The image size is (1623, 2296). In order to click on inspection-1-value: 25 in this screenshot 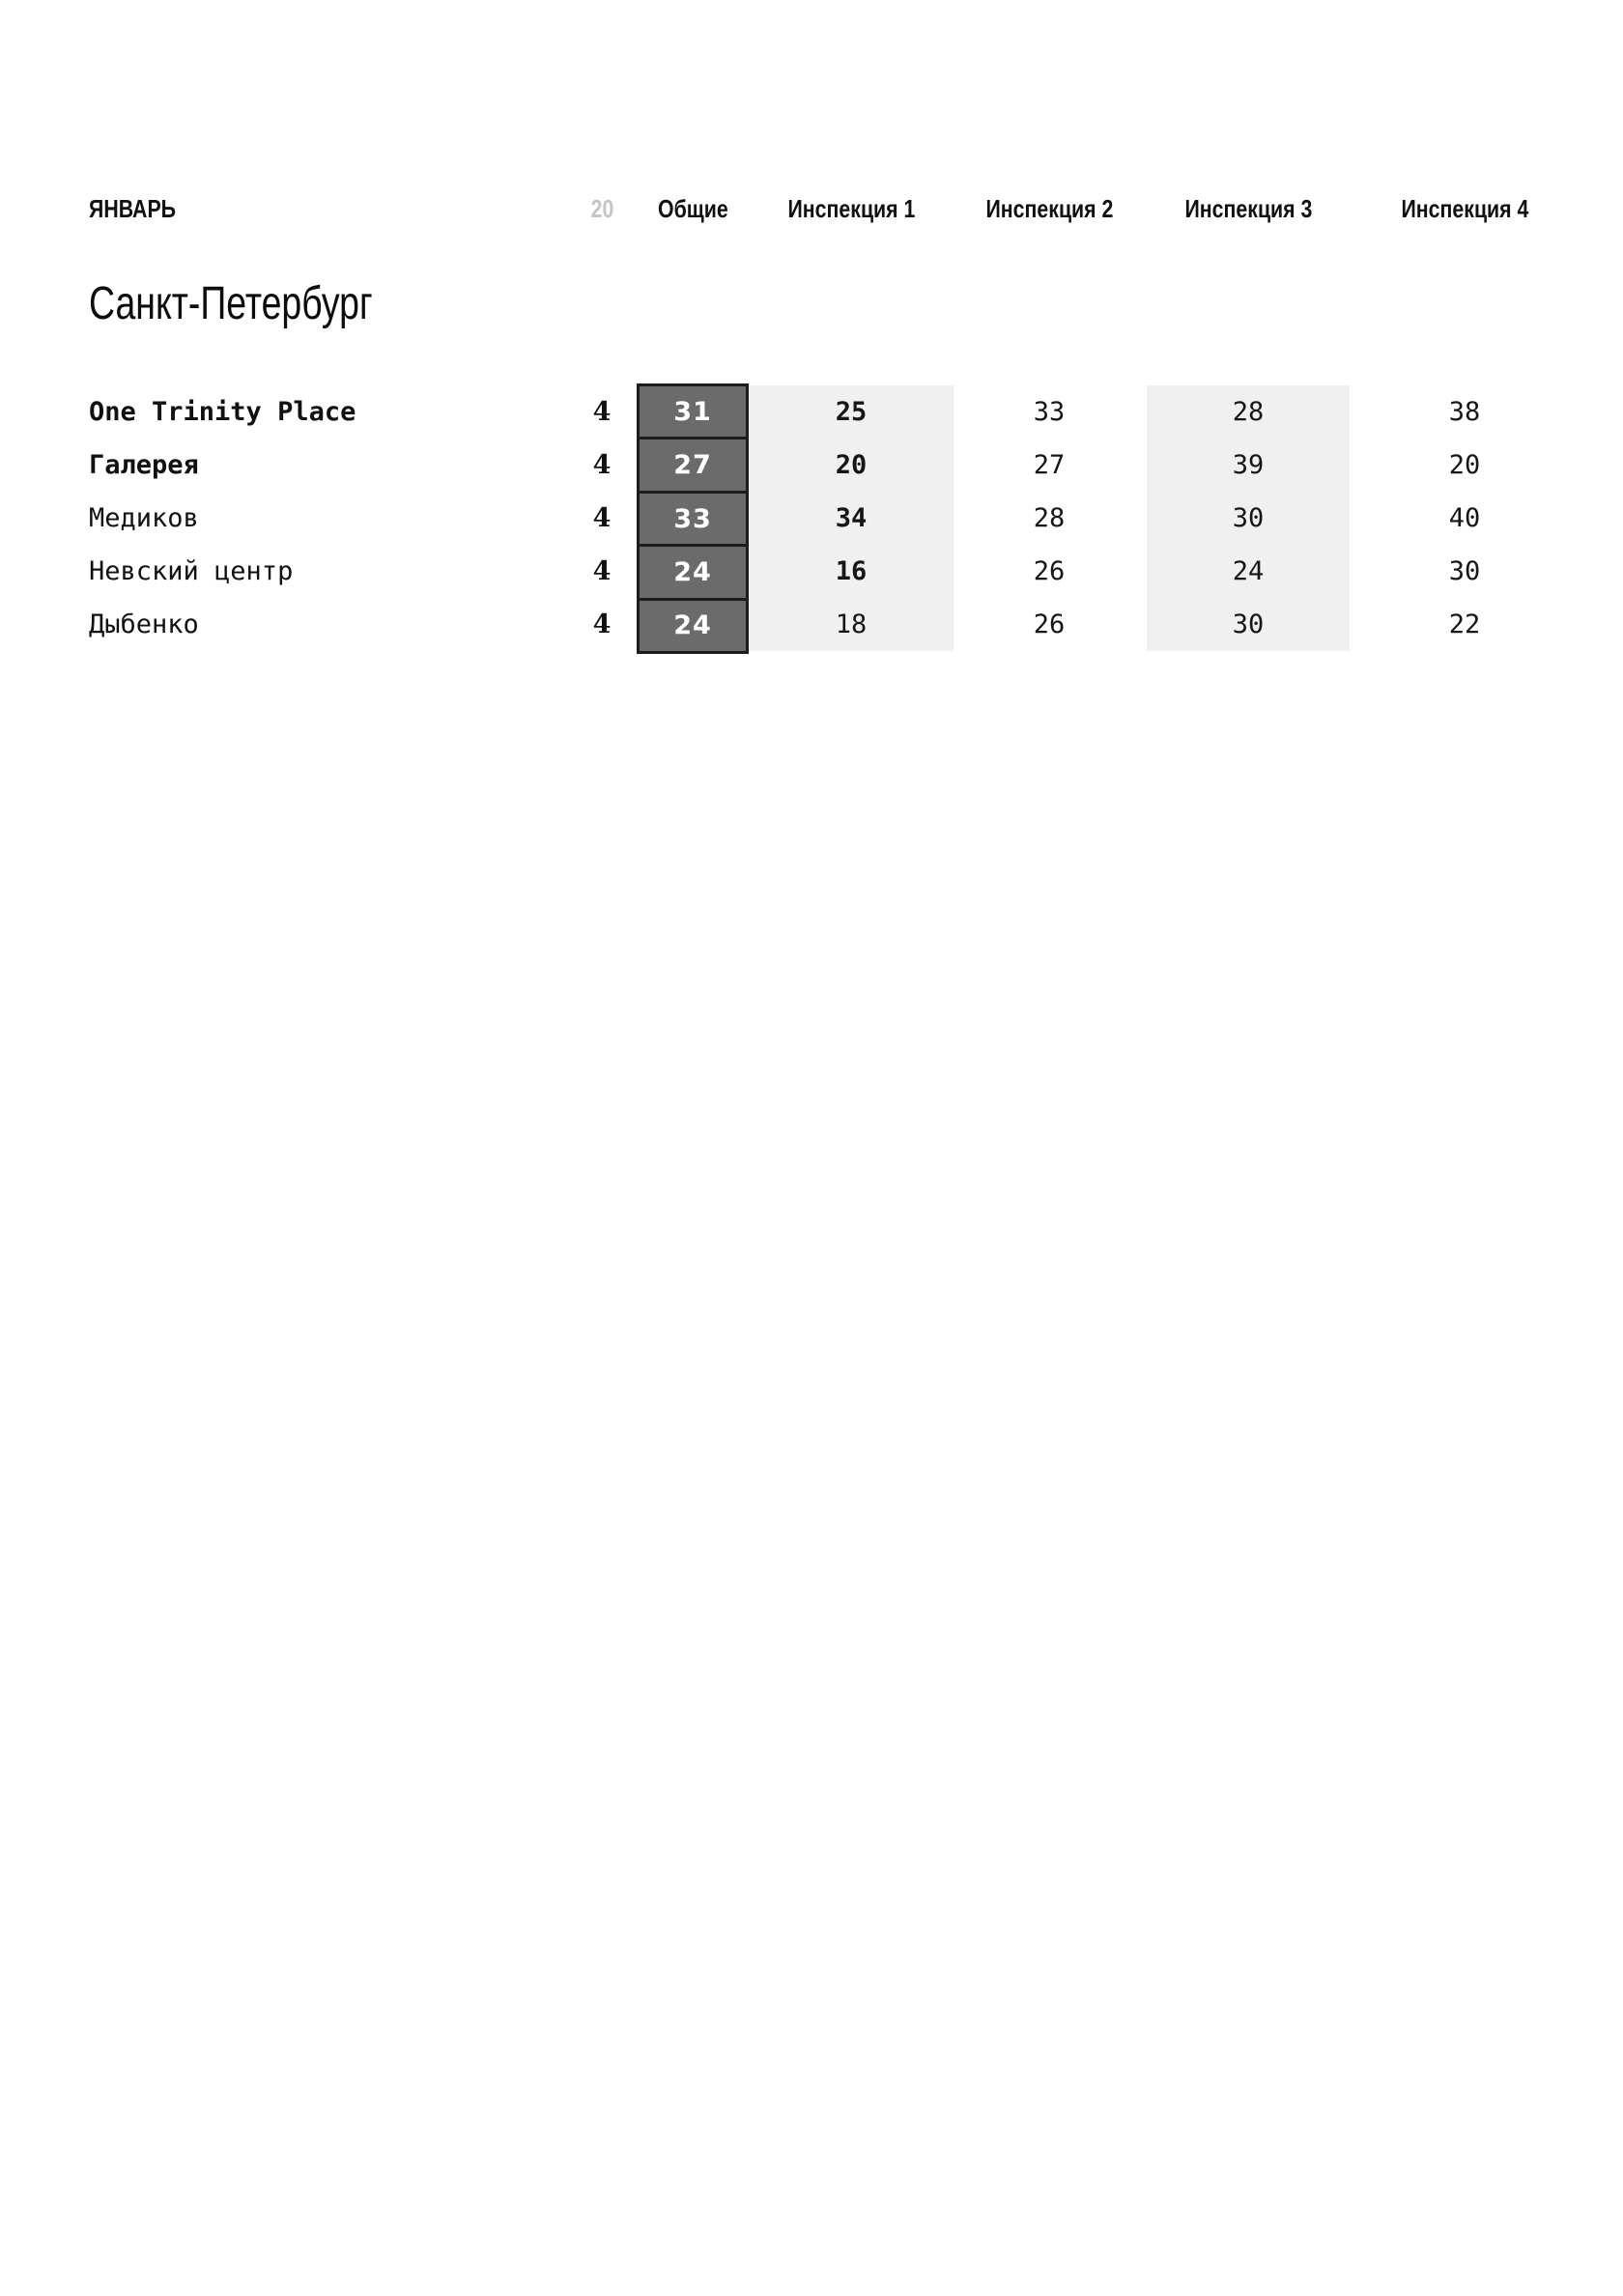, I will do `click(851, 412)`.